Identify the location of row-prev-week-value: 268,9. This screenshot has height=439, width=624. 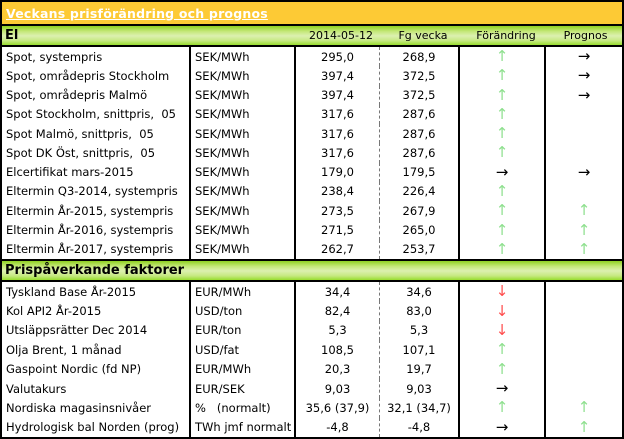
(420, 57).